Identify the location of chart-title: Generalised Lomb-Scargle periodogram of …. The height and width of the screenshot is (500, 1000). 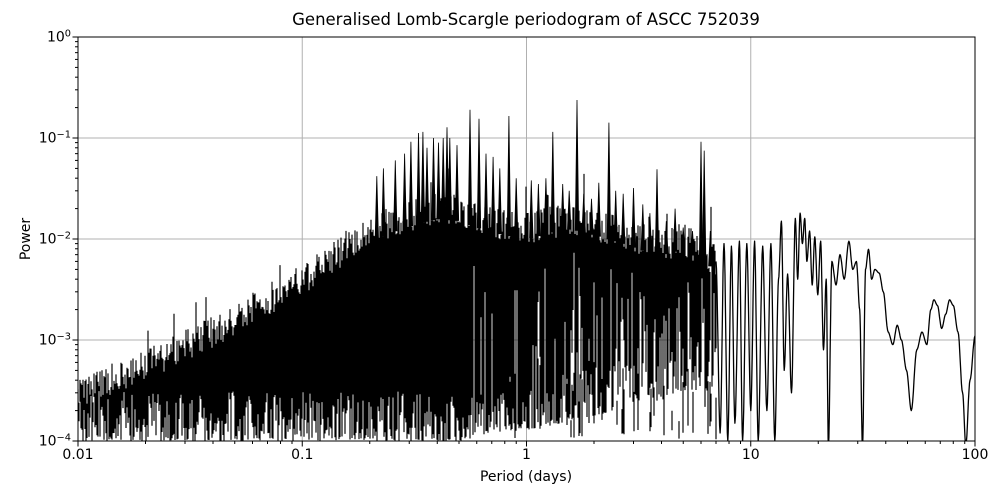
(526, 19).